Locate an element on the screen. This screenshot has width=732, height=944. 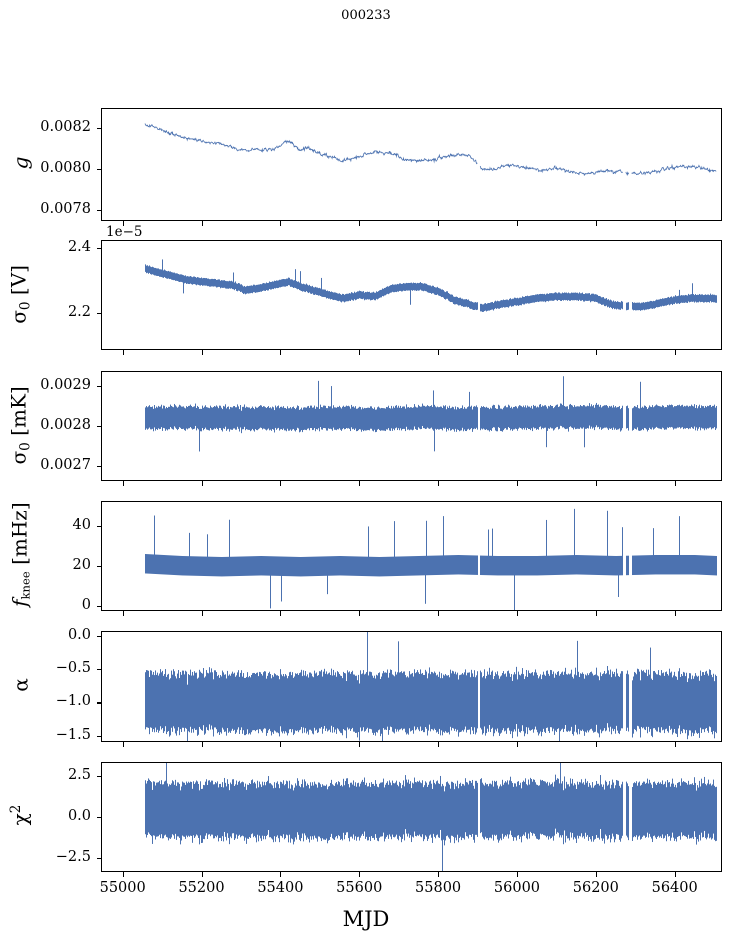
y-axis-label-f_knee: fknee [mHz] is located at coordinates (20, 554).